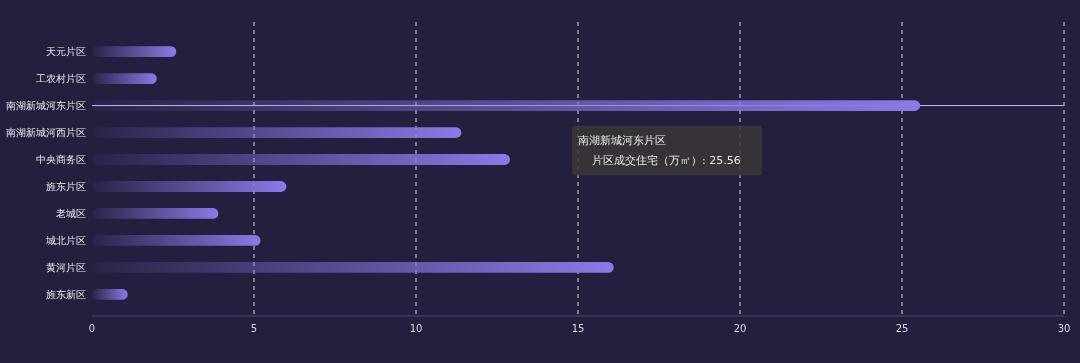  I want to click on x-tick-label: 30, so click(1064, 328).